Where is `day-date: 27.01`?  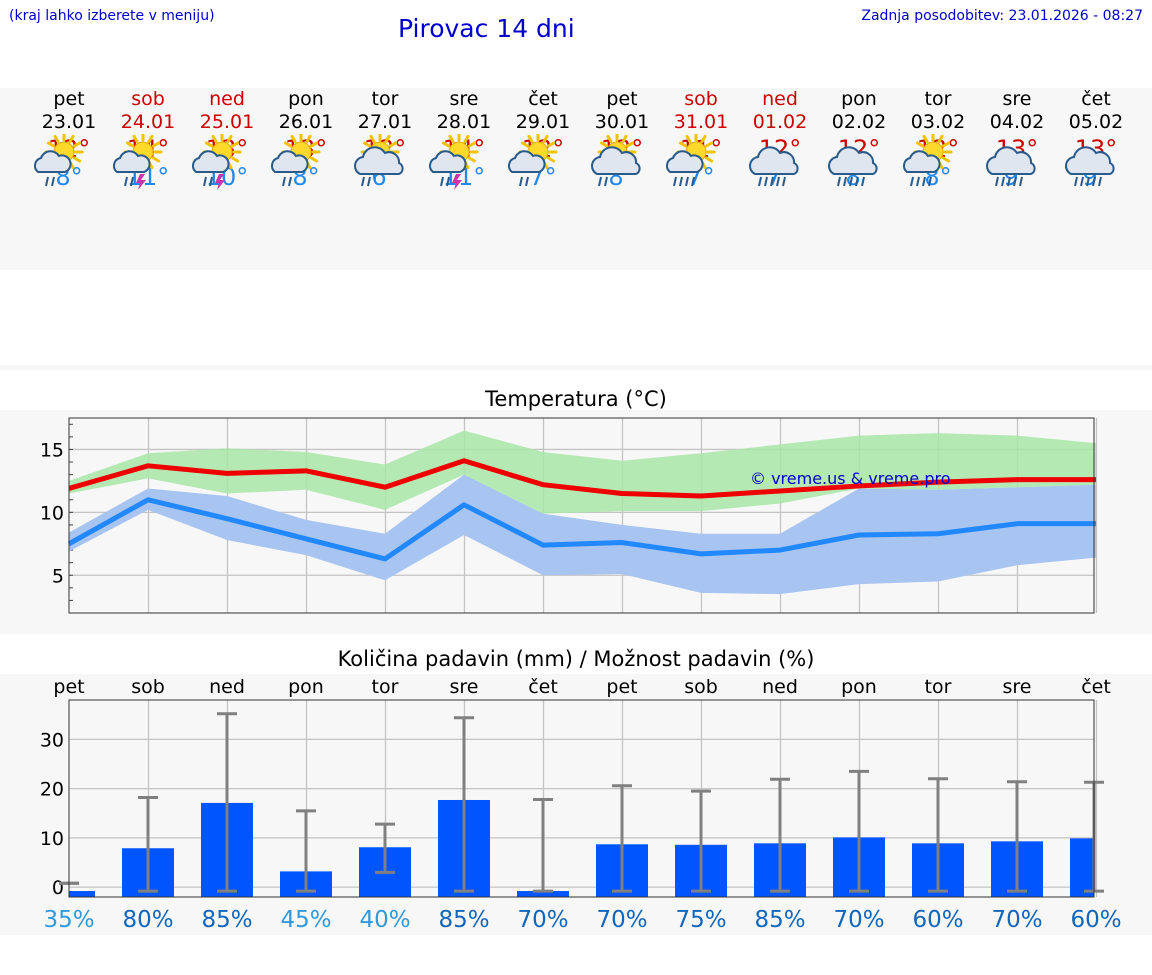 day-date: 27.01 is located at coordinates (385, 122).